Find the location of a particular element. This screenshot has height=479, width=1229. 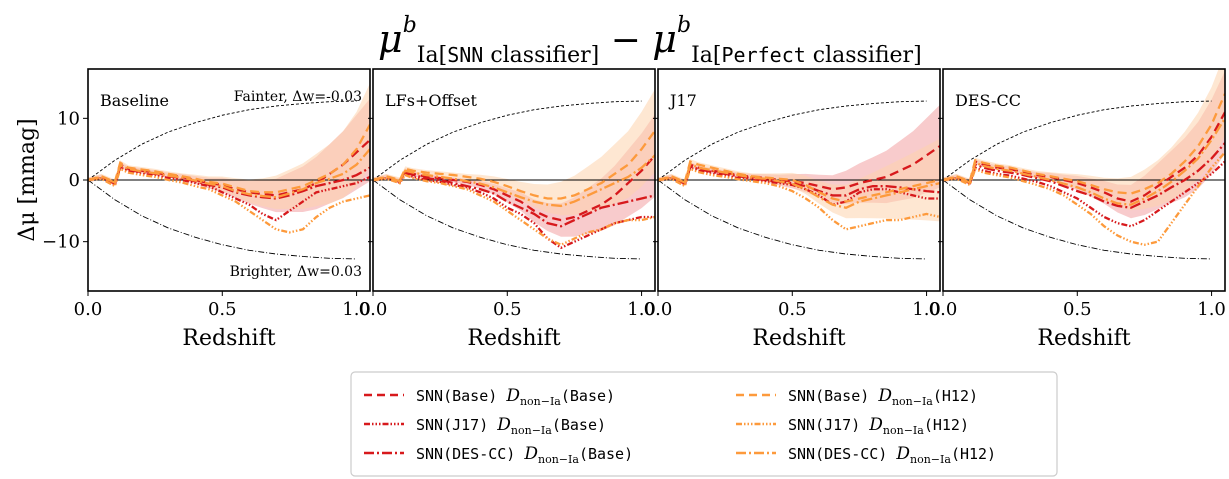

legend-label-j17_h12: SNN(J17) Dnon−Ia(H12) is located at coordinates (878, 426).